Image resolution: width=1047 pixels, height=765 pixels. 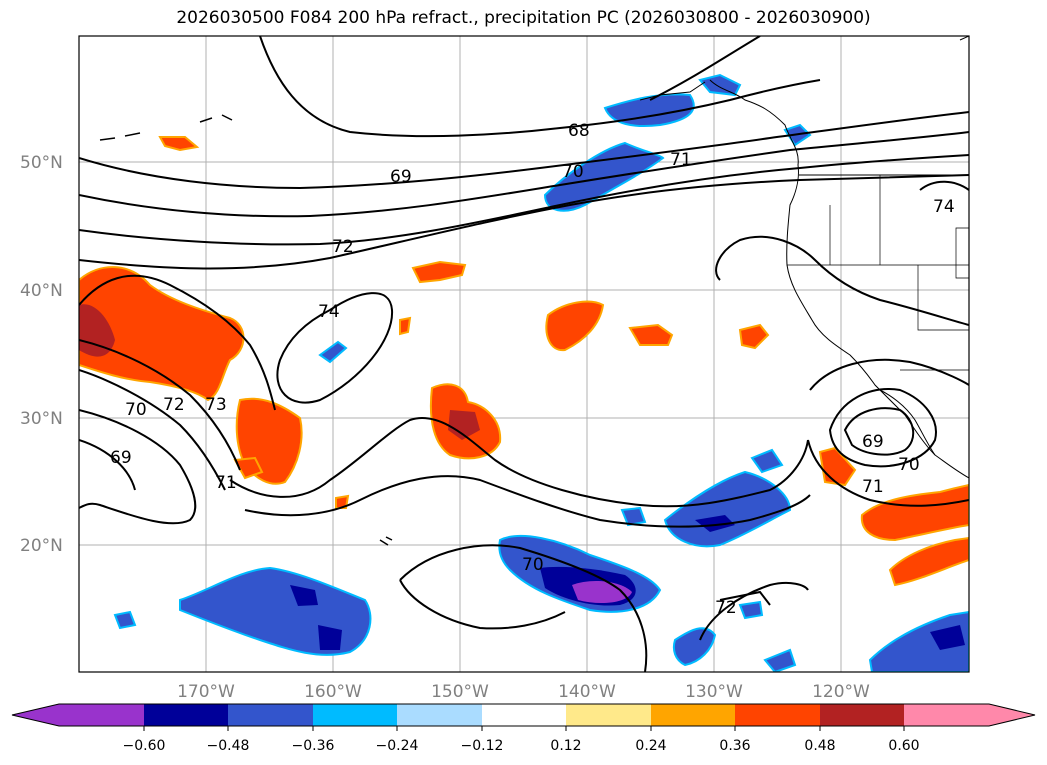 I want to click on colorbar-tick-label: −0.60, so click(x=144, y=746).